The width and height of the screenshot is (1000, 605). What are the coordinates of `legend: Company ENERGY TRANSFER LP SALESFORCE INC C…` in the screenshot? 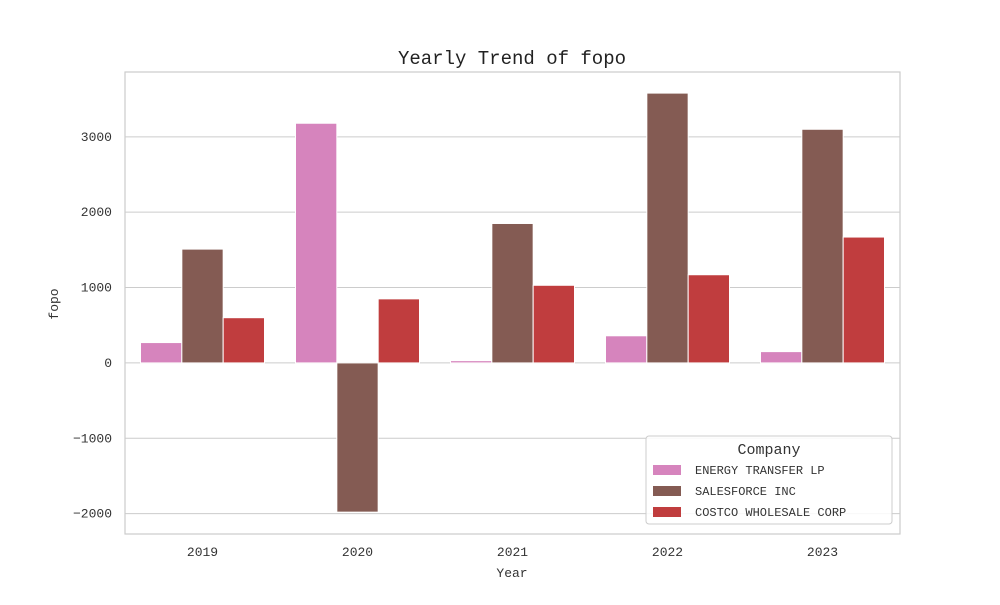 It's located at (769, 480).